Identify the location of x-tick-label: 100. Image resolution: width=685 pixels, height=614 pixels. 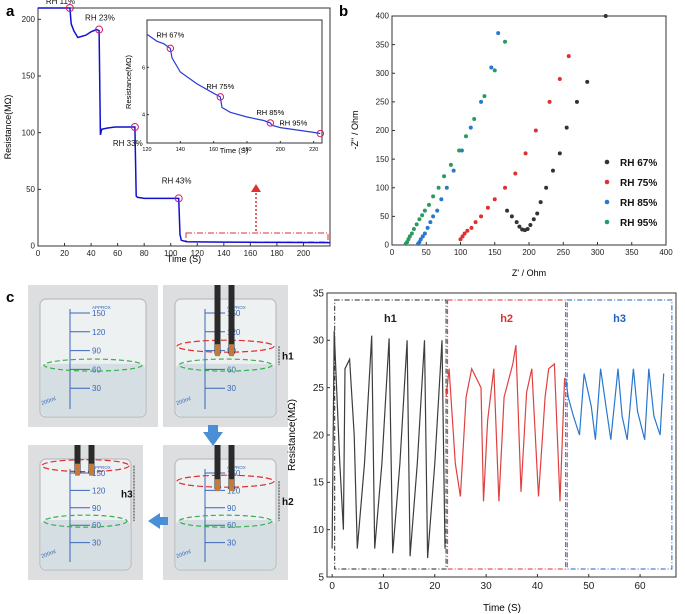
(171, 253).